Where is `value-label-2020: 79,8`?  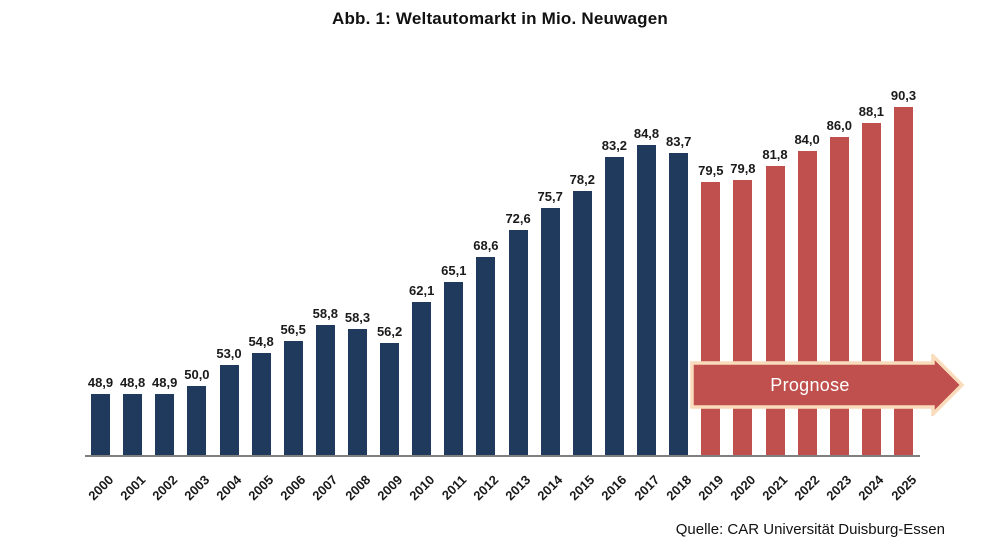 value-label-2020: 79,8 is located at coordinates (743, 168).